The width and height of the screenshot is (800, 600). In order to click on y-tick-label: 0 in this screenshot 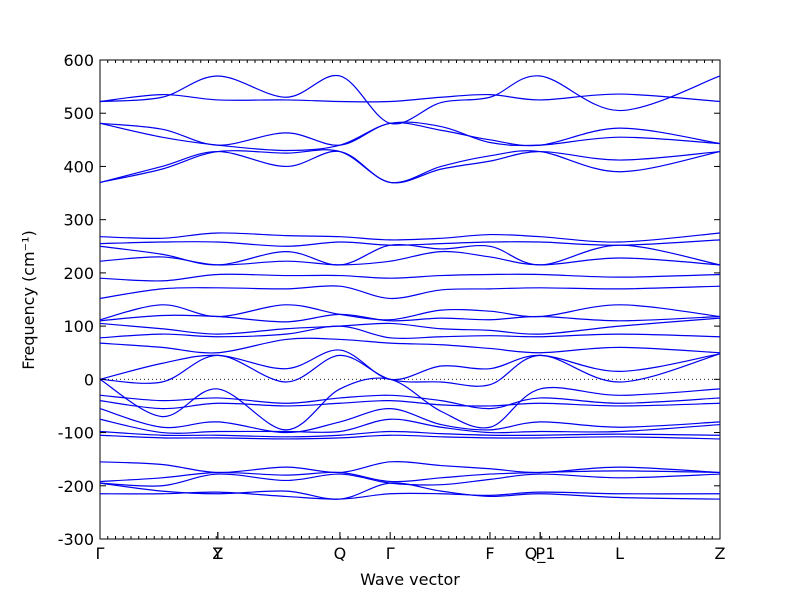, I will do `click(89, 379)`.